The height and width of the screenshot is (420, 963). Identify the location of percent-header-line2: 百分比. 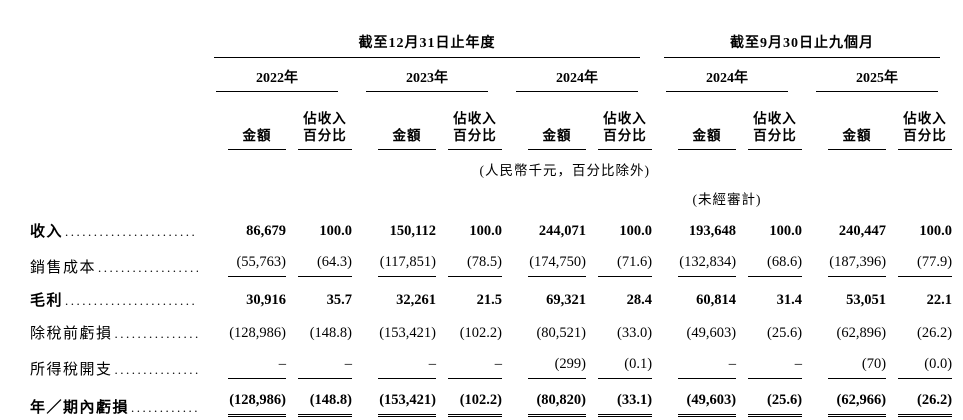
(775, 135).